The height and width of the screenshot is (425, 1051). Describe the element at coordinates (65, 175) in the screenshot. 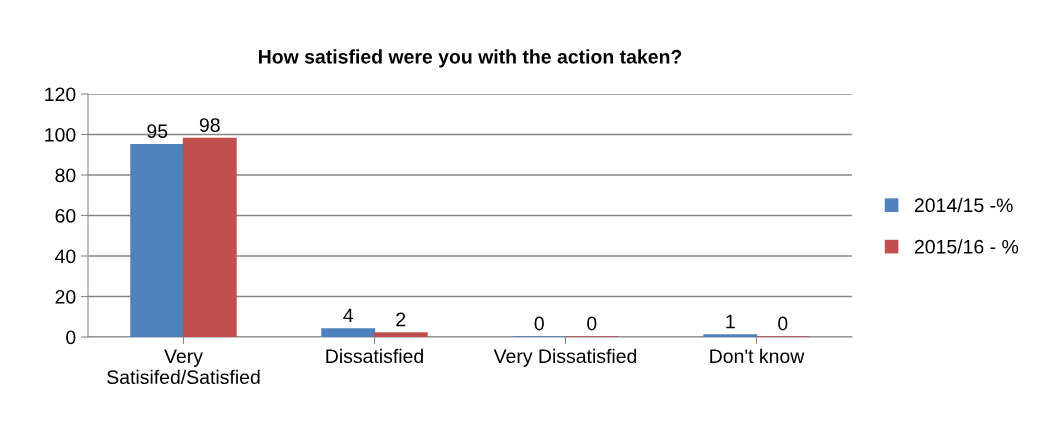

I see `y-tick-label: 80` at that location.